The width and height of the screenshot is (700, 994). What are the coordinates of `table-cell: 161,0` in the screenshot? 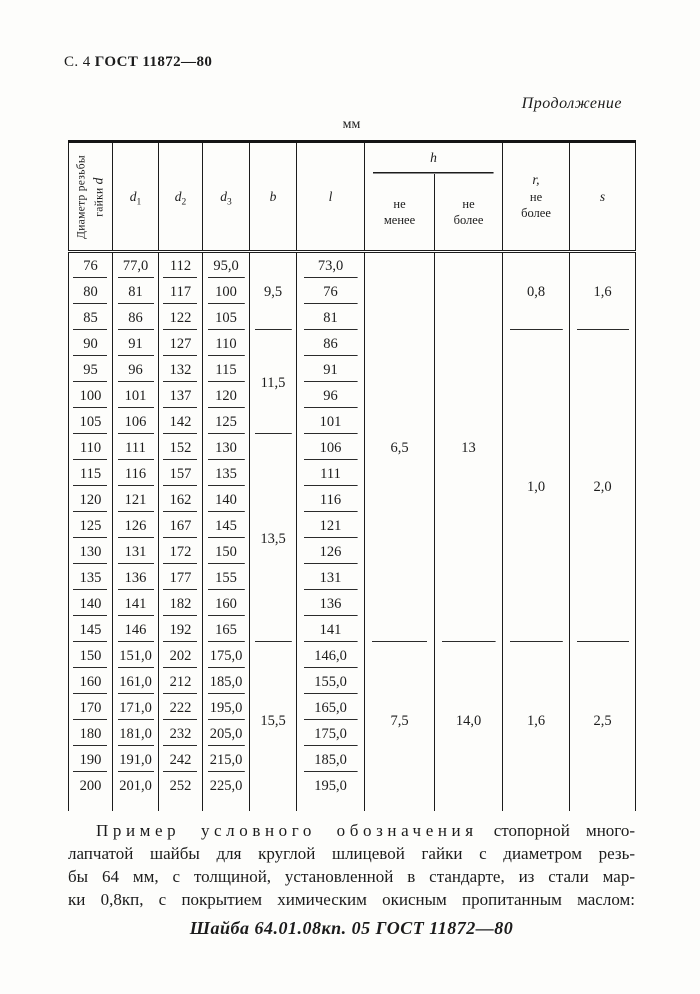 It's located at (135, 682).